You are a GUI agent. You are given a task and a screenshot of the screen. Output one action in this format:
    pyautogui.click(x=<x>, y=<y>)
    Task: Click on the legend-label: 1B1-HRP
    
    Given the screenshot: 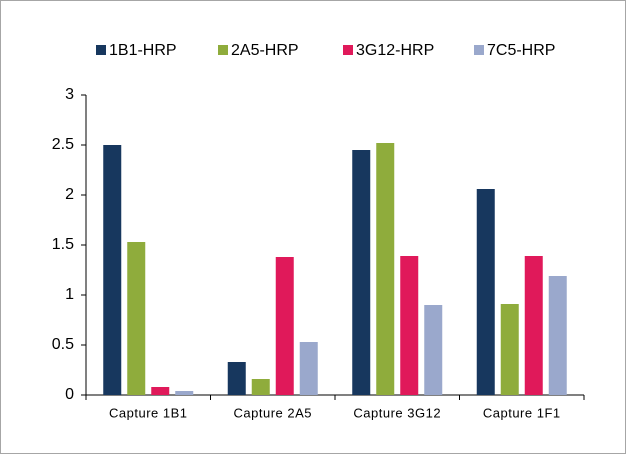 What is the action you would take?
    pyautogui.click(x=143, y=50)
    